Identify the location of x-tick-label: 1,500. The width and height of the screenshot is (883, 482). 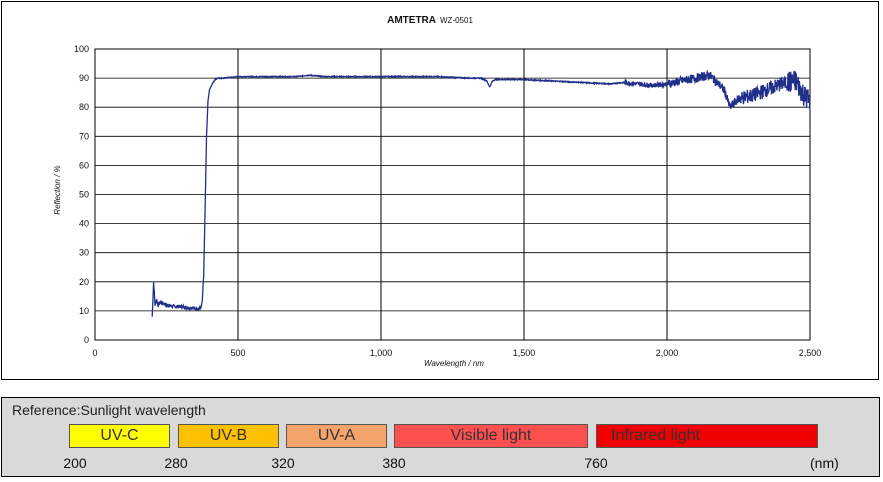
(524, 353).